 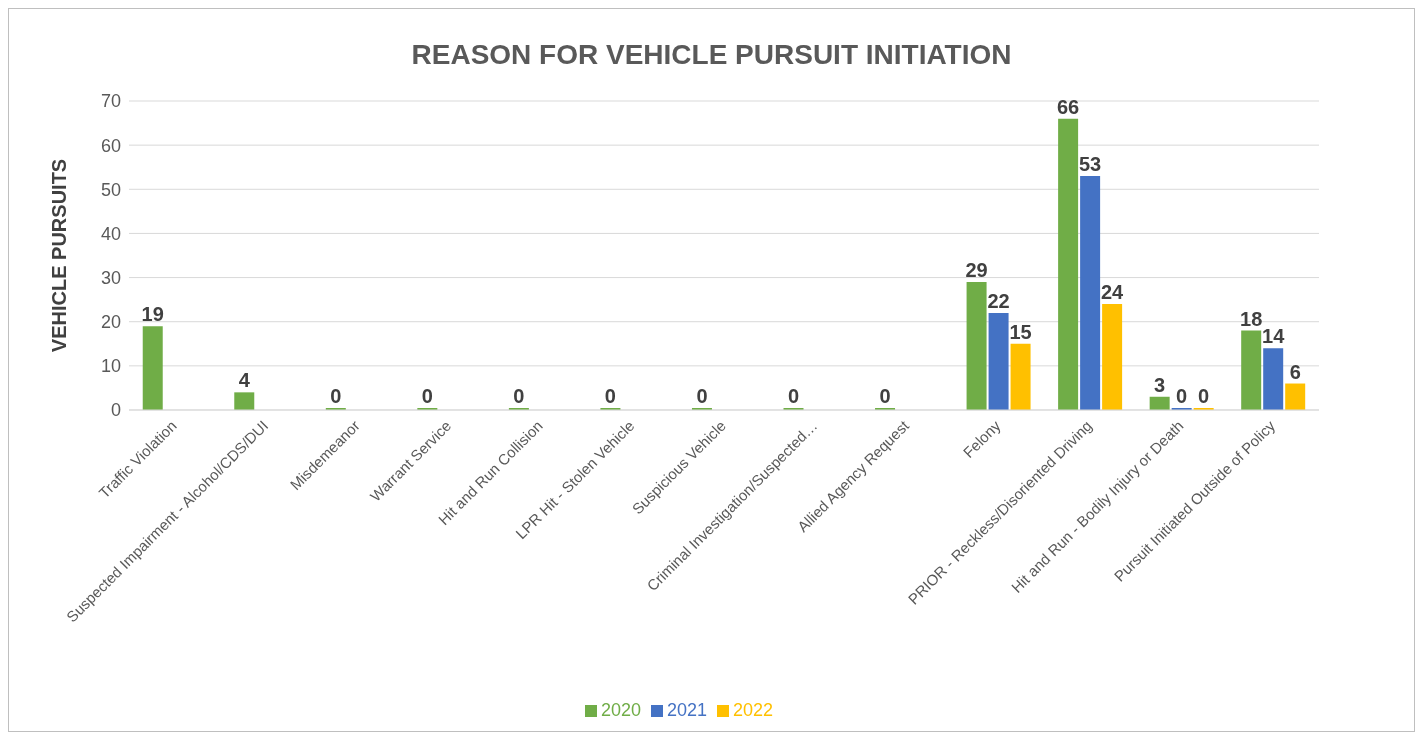 What do you see at coordinates (110, 145) in the screenshot?
I see `y-tick-label: 60` at bounding box center [110, 145].